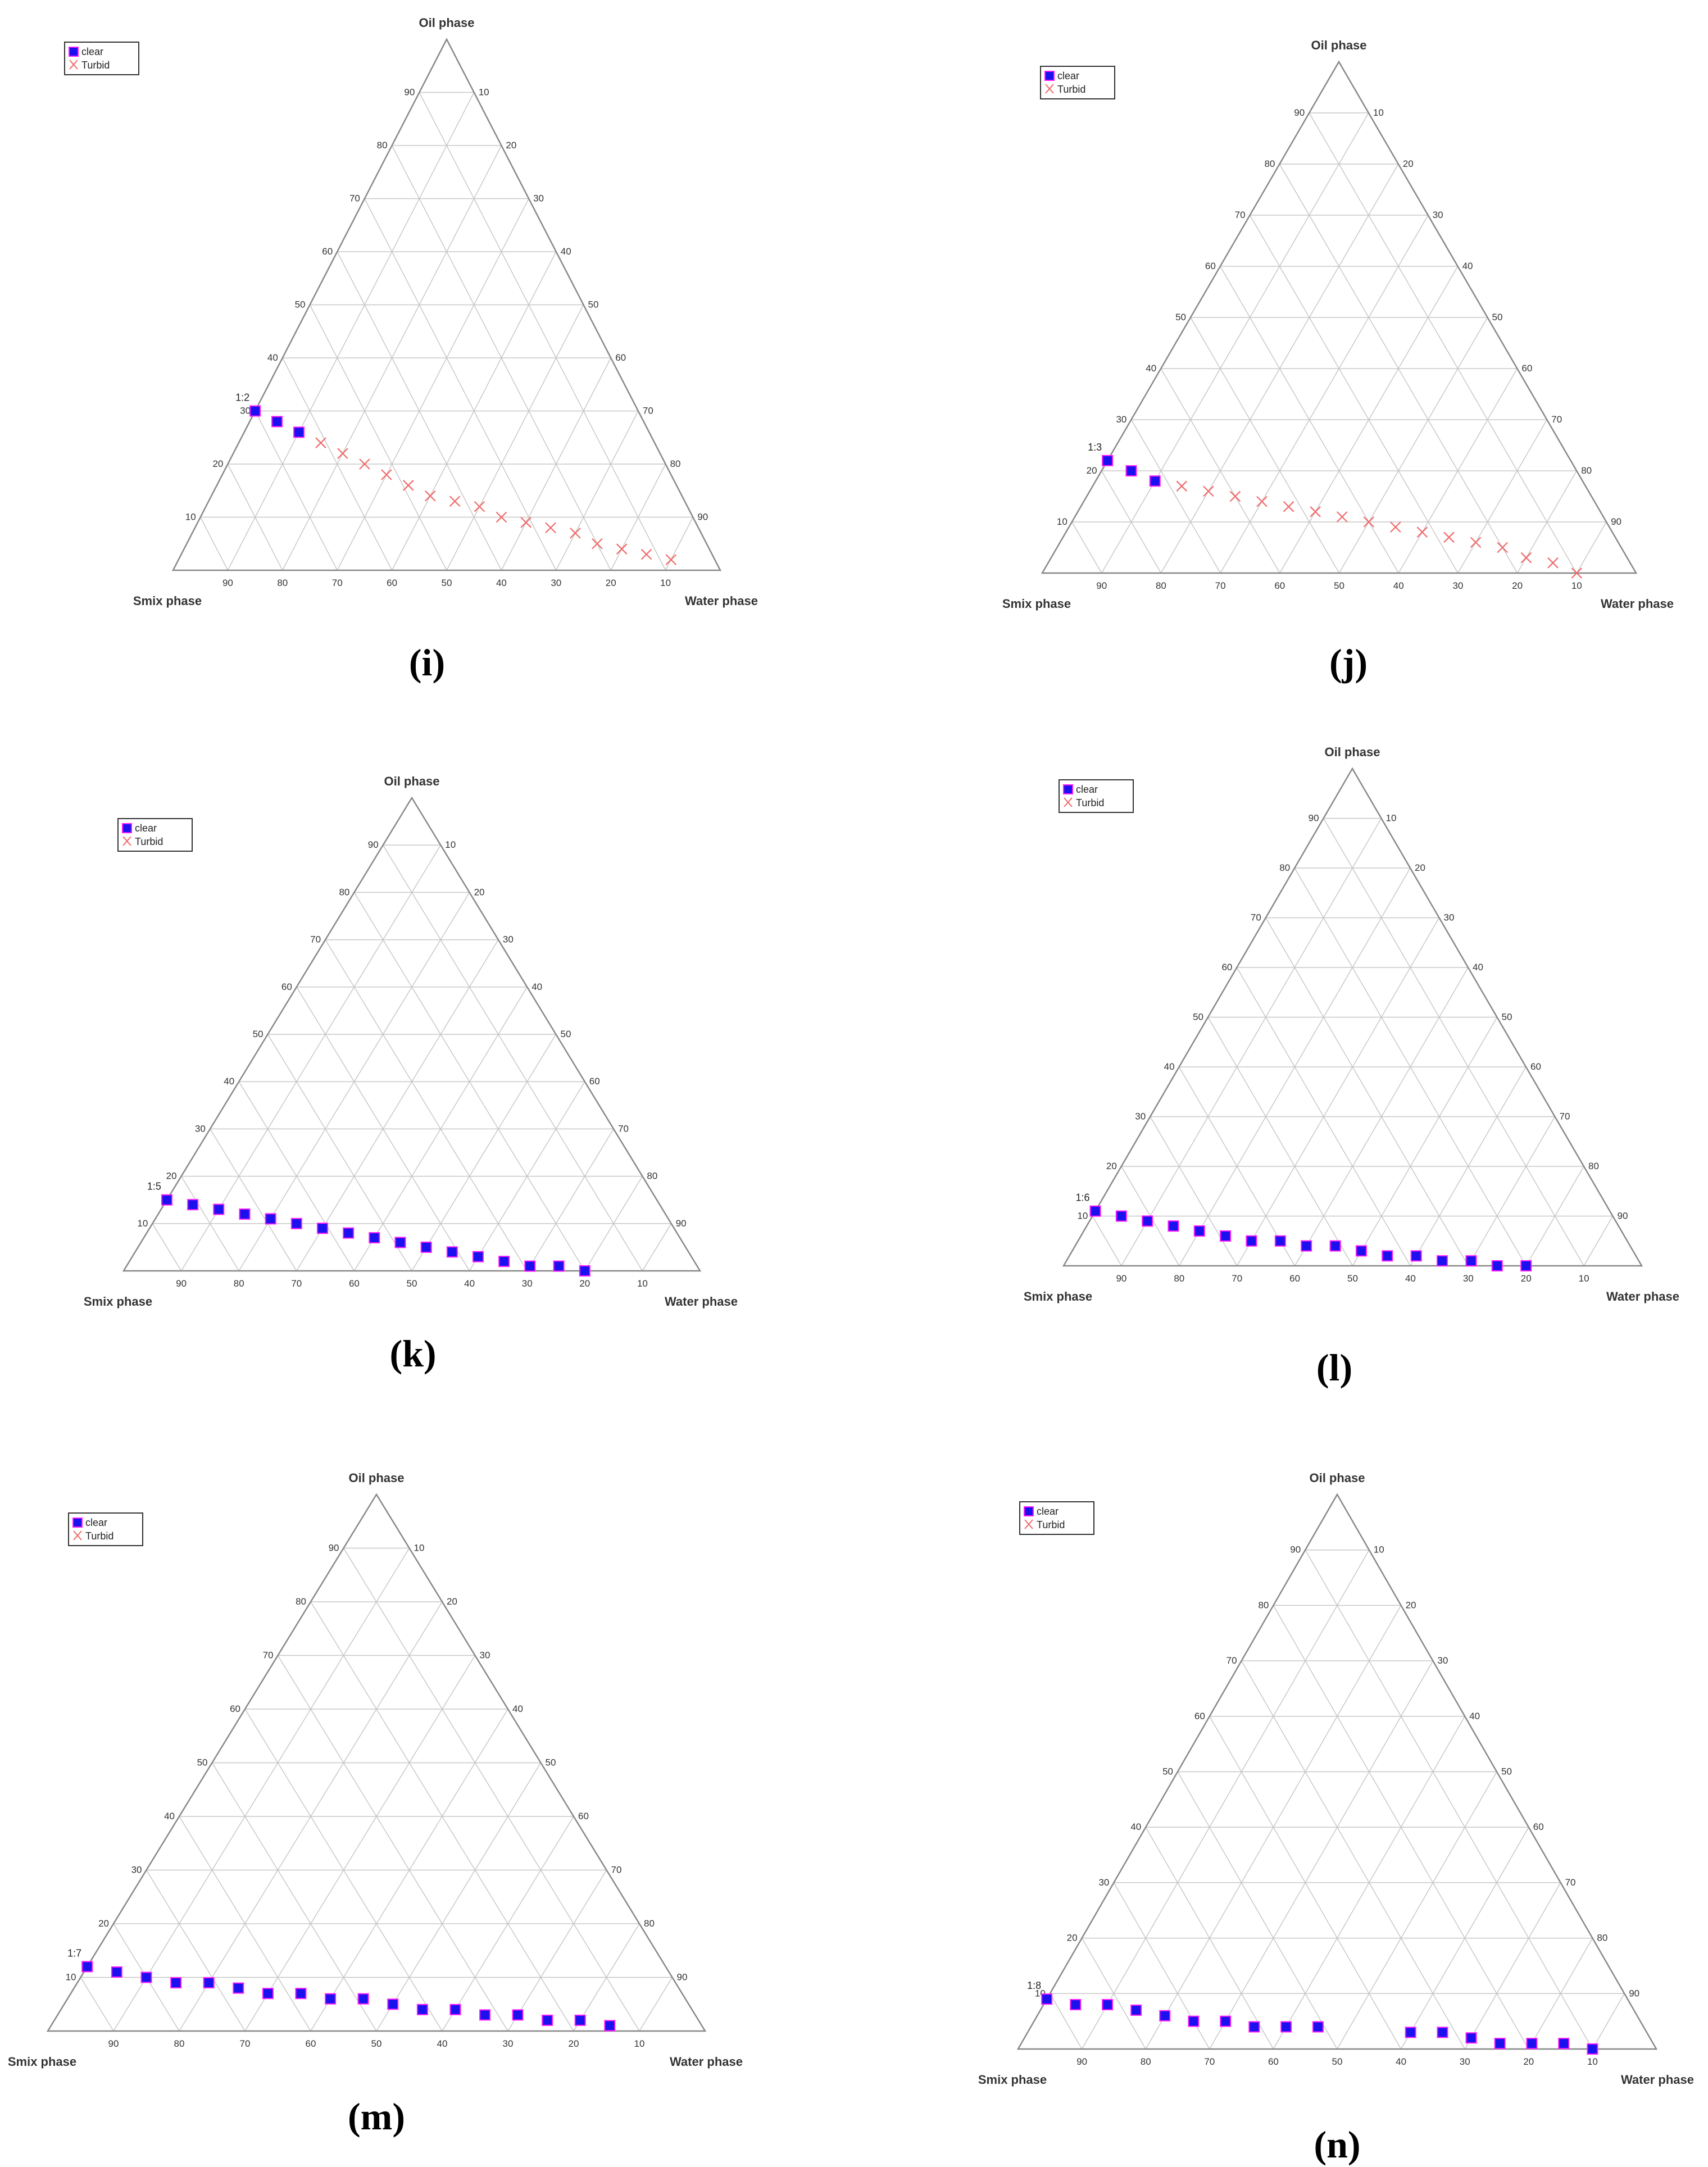 The width and height of the screenshot is (1708, 2167). Describe the element at coordinates (1334, 1368) in the screenshot. I see `panel-caption-l: (l)` at that location.